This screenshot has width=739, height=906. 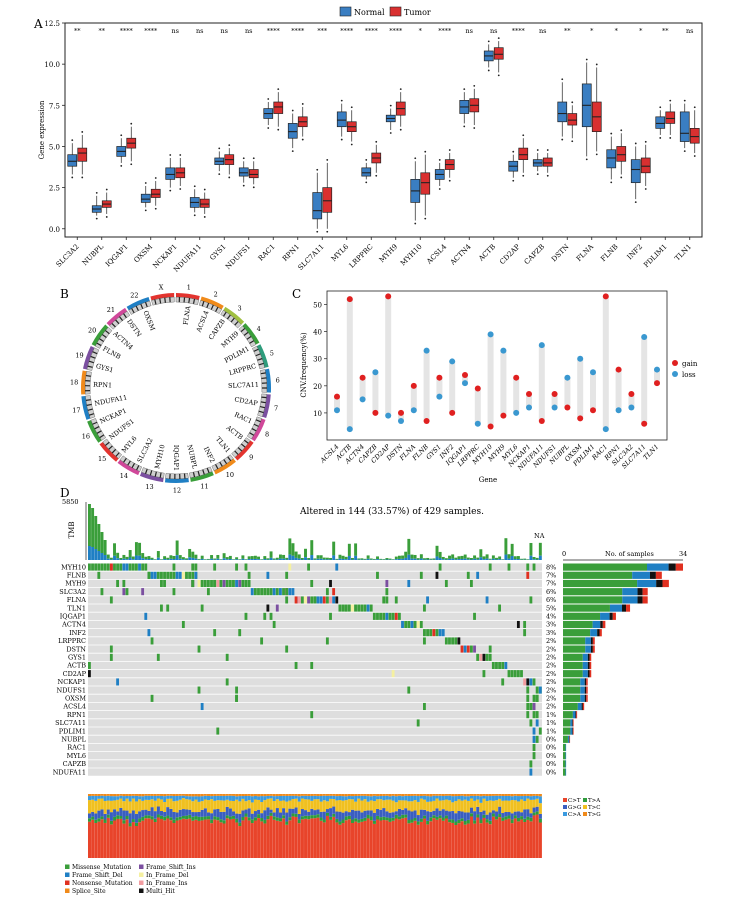 I want to click on circos-gene-label: PDLIM1, so click(x=237, y=355).